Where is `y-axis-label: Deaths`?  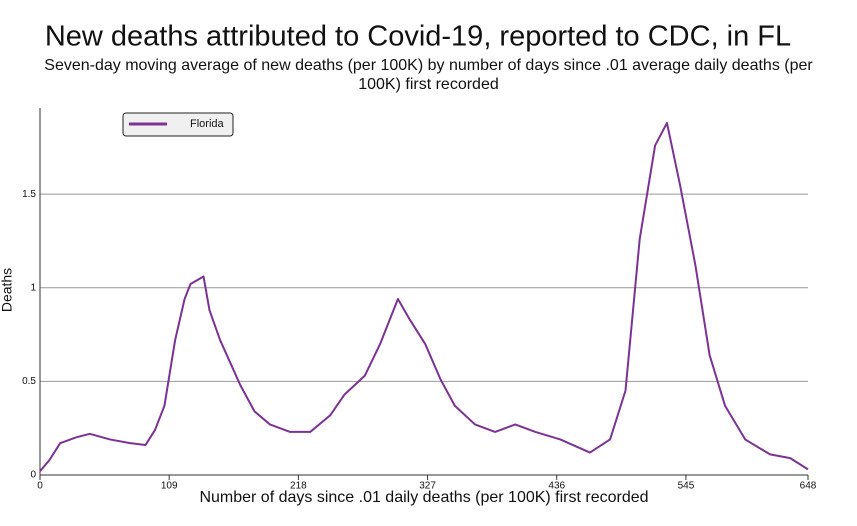
y-axis-label: Deaths is located at coordinates (7, 290).